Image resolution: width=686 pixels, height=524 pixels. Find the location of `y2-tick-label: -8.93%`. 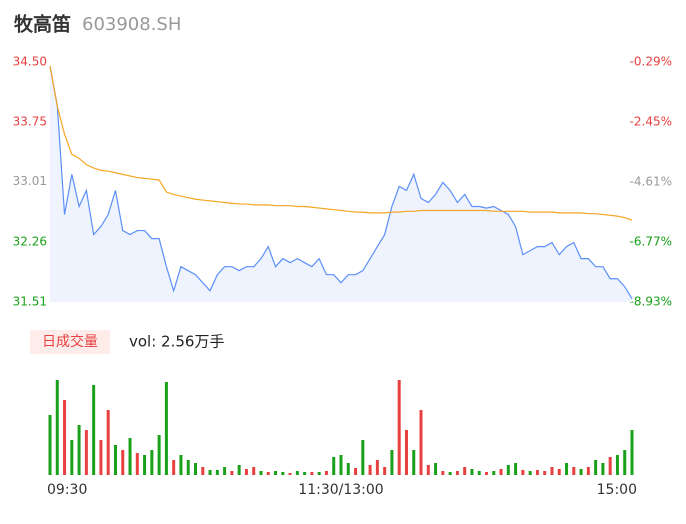

y2-tick-label: -8.93% is located at coordinates (651, 302).